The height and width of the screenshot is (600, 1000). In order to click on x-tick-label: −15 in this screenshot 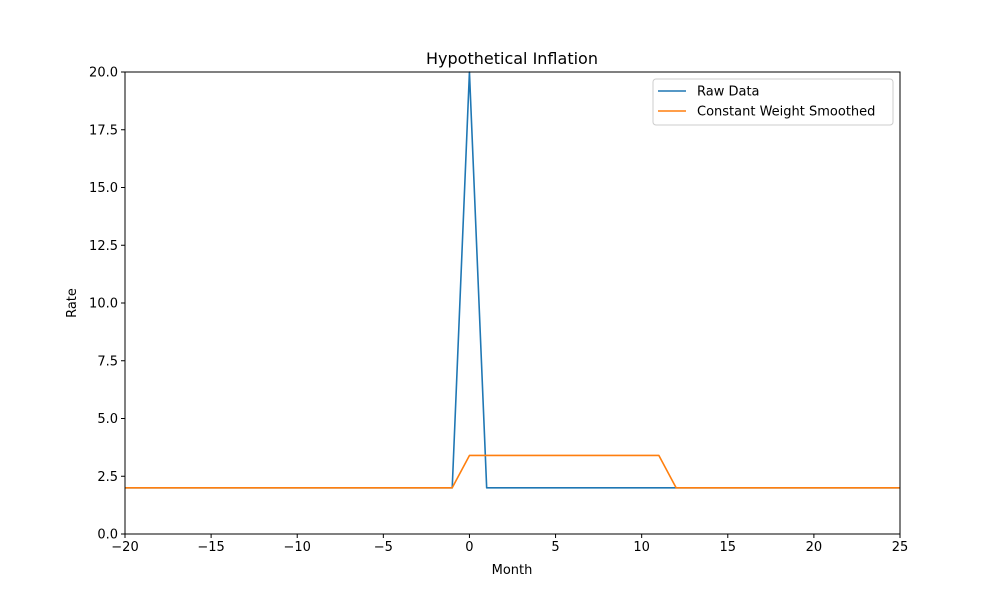, I will do `click(210, 547)`.